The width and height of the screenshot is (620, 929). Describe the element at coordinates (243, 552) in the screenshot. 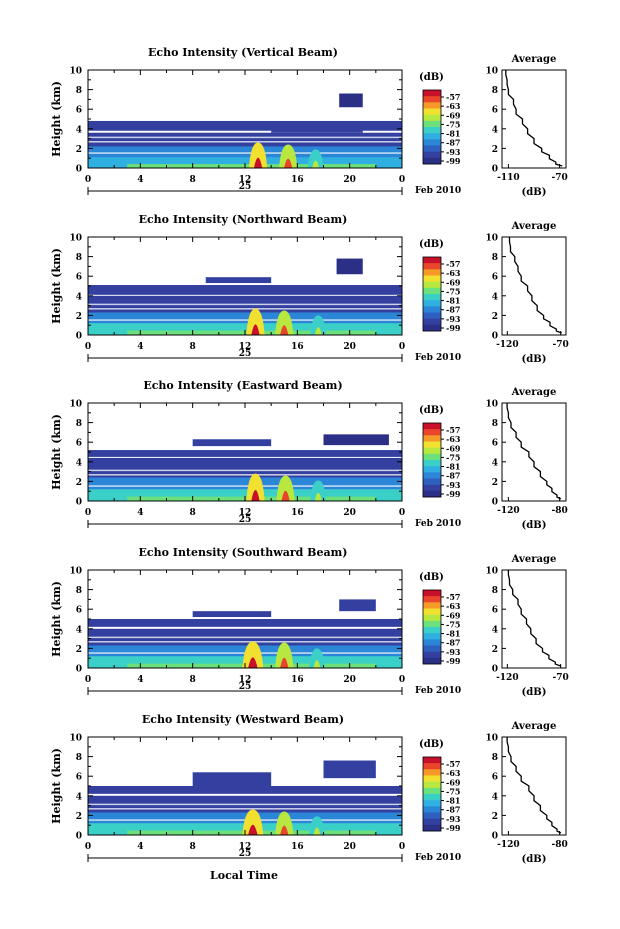

I see `panel-title: Echo Intensity (Southward Beam)` at that location.